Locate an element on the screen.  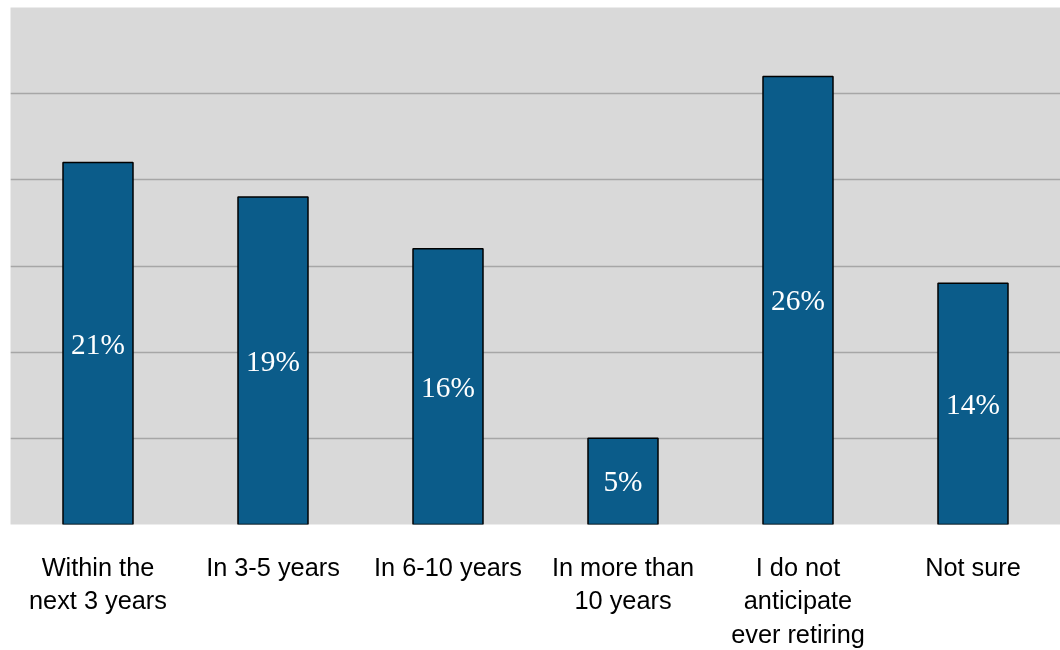
x-tick-label: Within the next 3 years is located at coordinates (98, 583).